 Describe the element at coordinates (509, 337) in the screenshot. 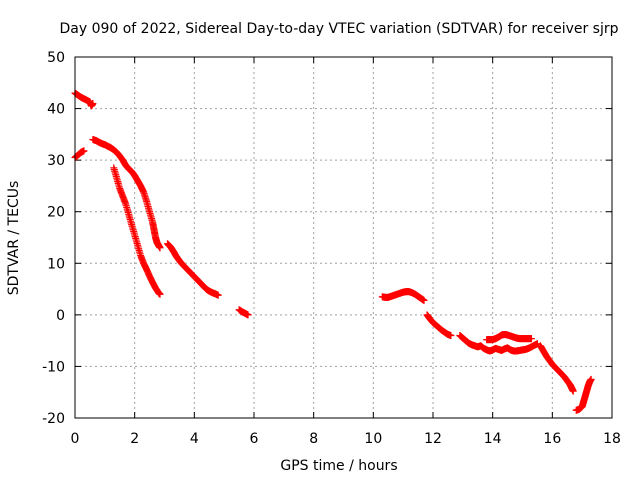

I see `series-arc-j` at that location.